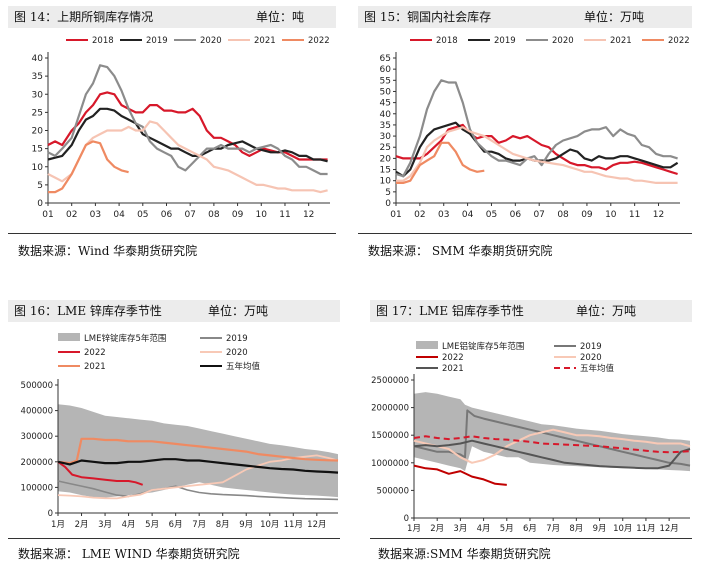 This screenshot has height=570, width=701. What do you see at coordinates (464, 554) in the screenshot?
I see `chart-source: 数据来源:SMM 华泰期货研究院` at bounding box center [464, 554].